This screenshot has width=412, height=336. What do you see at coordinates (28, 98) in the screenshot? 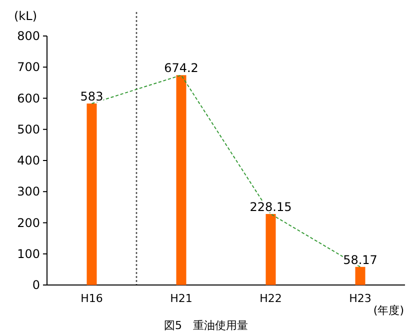
I see `y-tick-label: 600` at bounding box center [28, 98].